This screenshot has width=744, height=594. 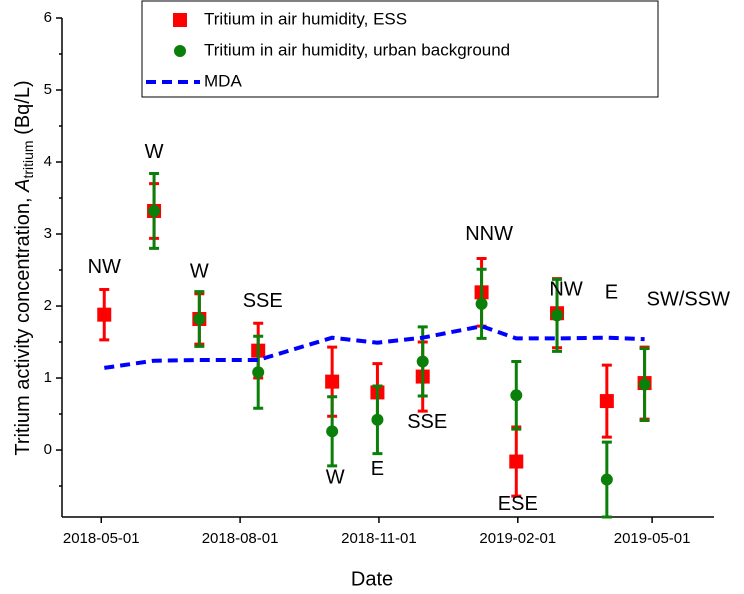 What do you see at coordinates (518, 504) in the screenshot?
I see `annotation: ESE` at bounding box center [518, 504].